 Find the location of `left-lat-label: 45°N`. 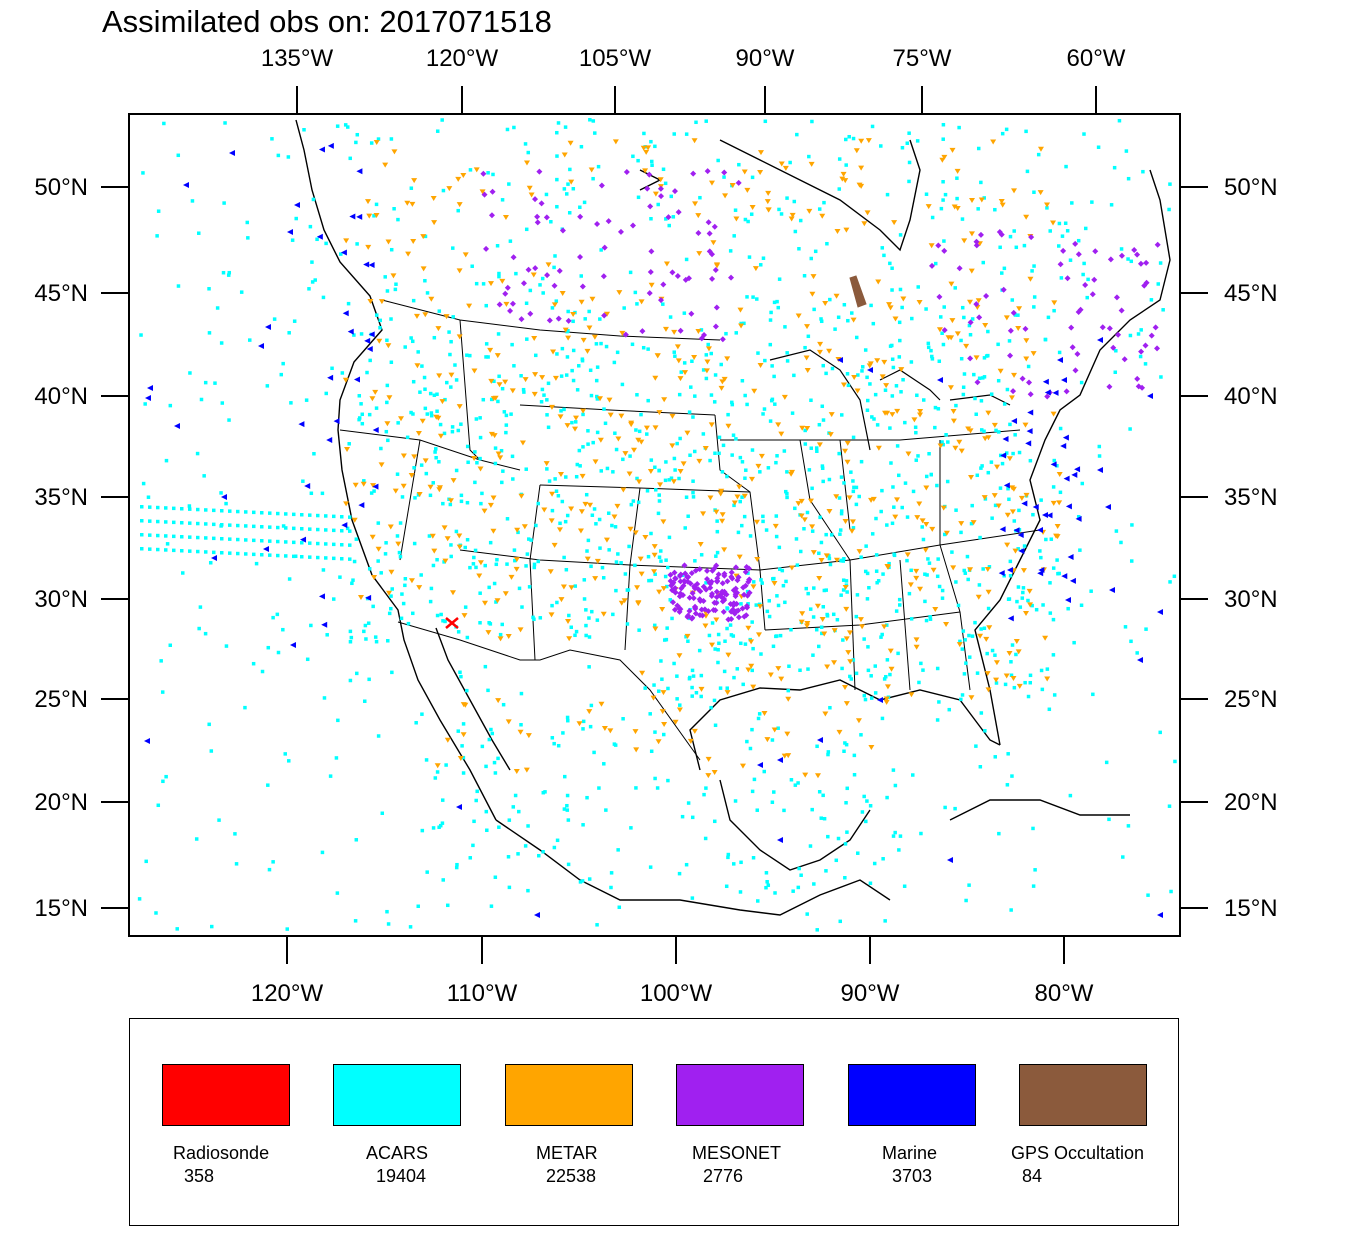

left-lat-label: 45°N is located at coordinates (61, 293).